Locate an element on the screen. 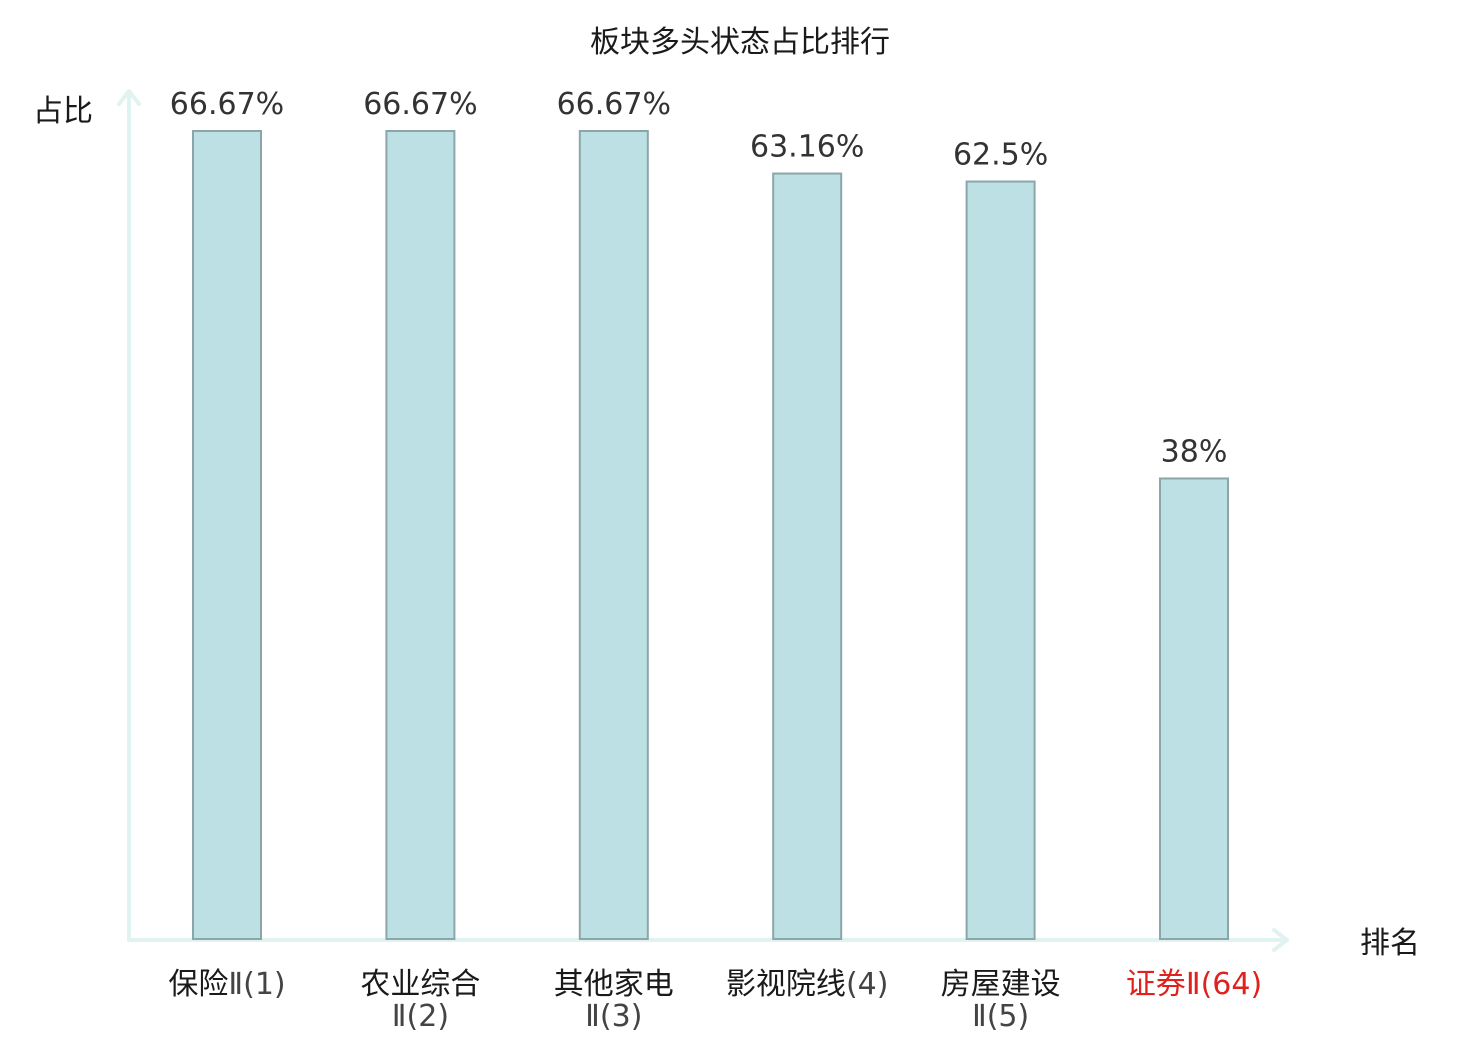 The width and height of the screenshot is (1480, 1040). y-axis-arrow-icon is located at coordinates (129, 97).